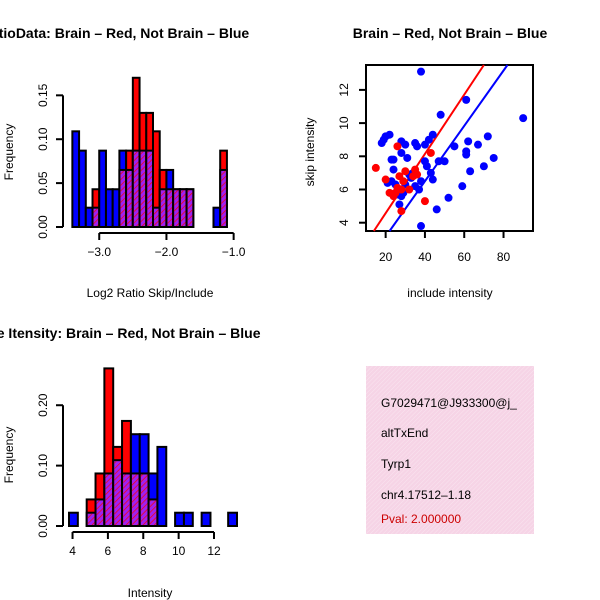 Image resolution: width=600 pixels, height=600 pixels. I want to click on info-box-texture, so click(450, 450).